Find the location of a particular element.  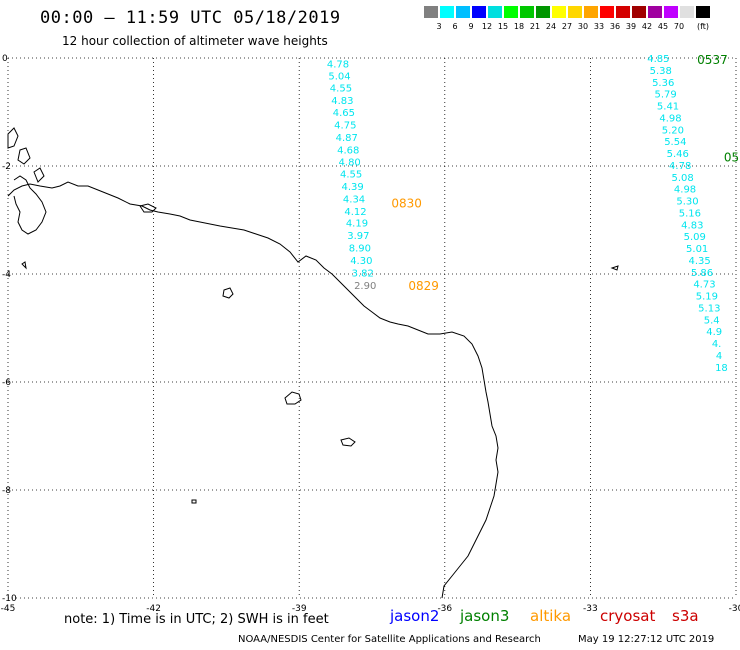

color-legend: 3 6 9 12 15 18 21 24 27 30 33 36 39 42 45 70 (ft) is located at coordinates (567, 18).